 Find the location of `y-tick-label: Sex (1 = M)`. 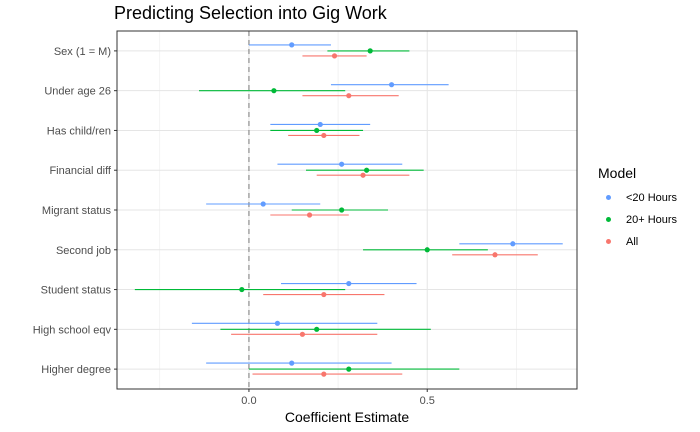

y-tick-label: Sex (1 = M) is located at coordinates (82, 52).